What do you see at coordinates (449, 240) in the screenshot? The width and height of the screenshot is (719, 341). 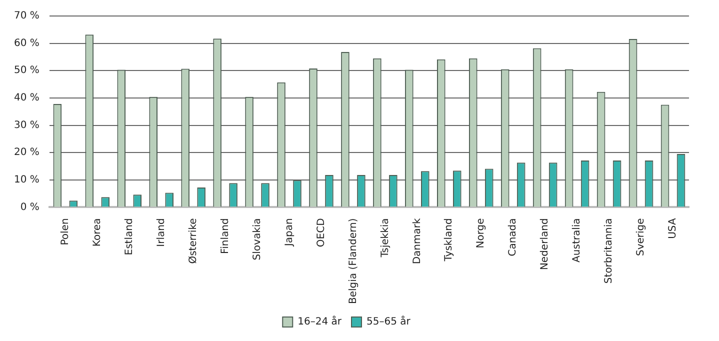 I see `x-tick-label: Tyskland` at bounding box center [449, 240].